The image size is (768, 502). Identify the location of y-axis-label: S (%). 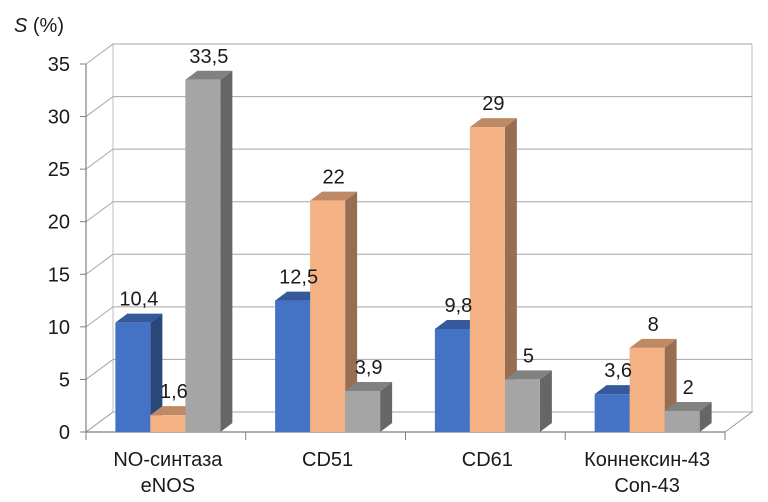
(39, 26).